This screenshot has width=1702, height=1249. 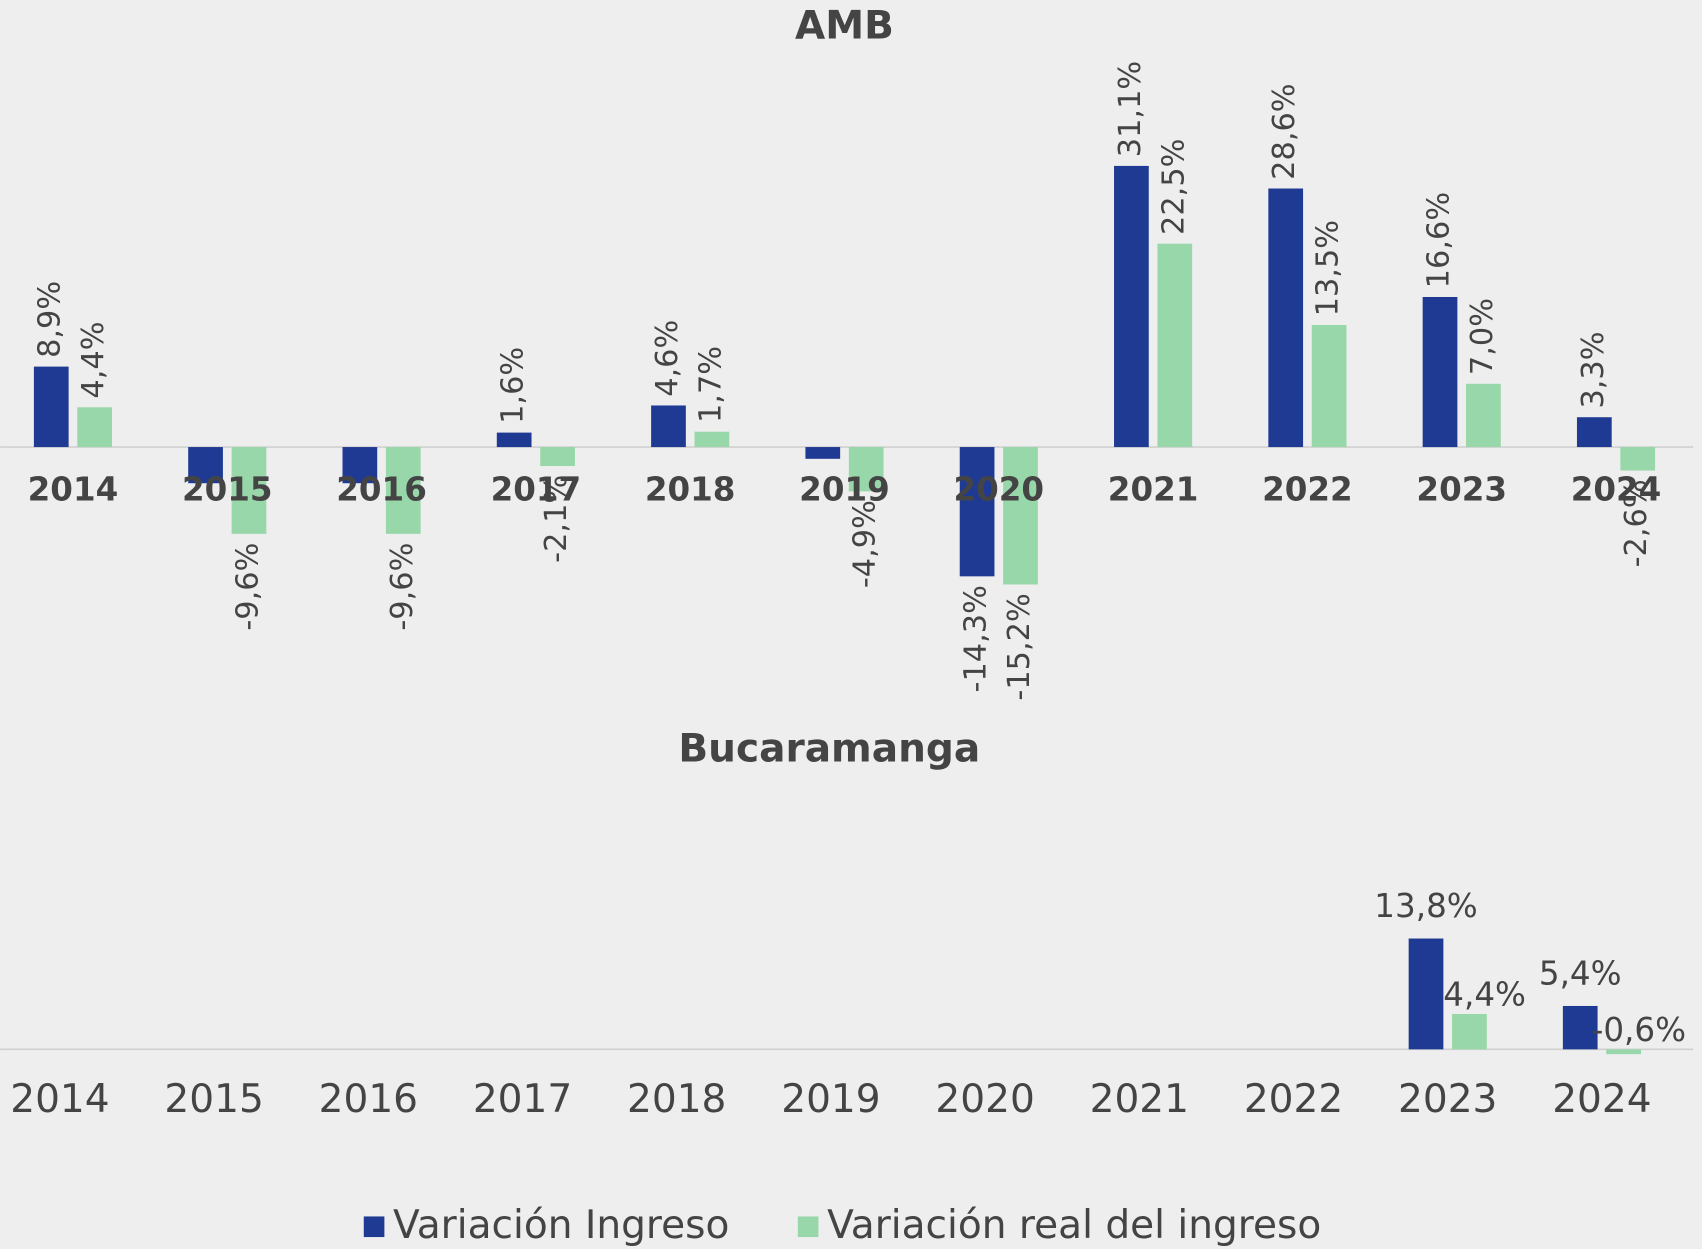 What do you see at coordinates (1173, 186) in the screenshot?
I see `data-label: 22,5%` at bounding box center [1173, 186].